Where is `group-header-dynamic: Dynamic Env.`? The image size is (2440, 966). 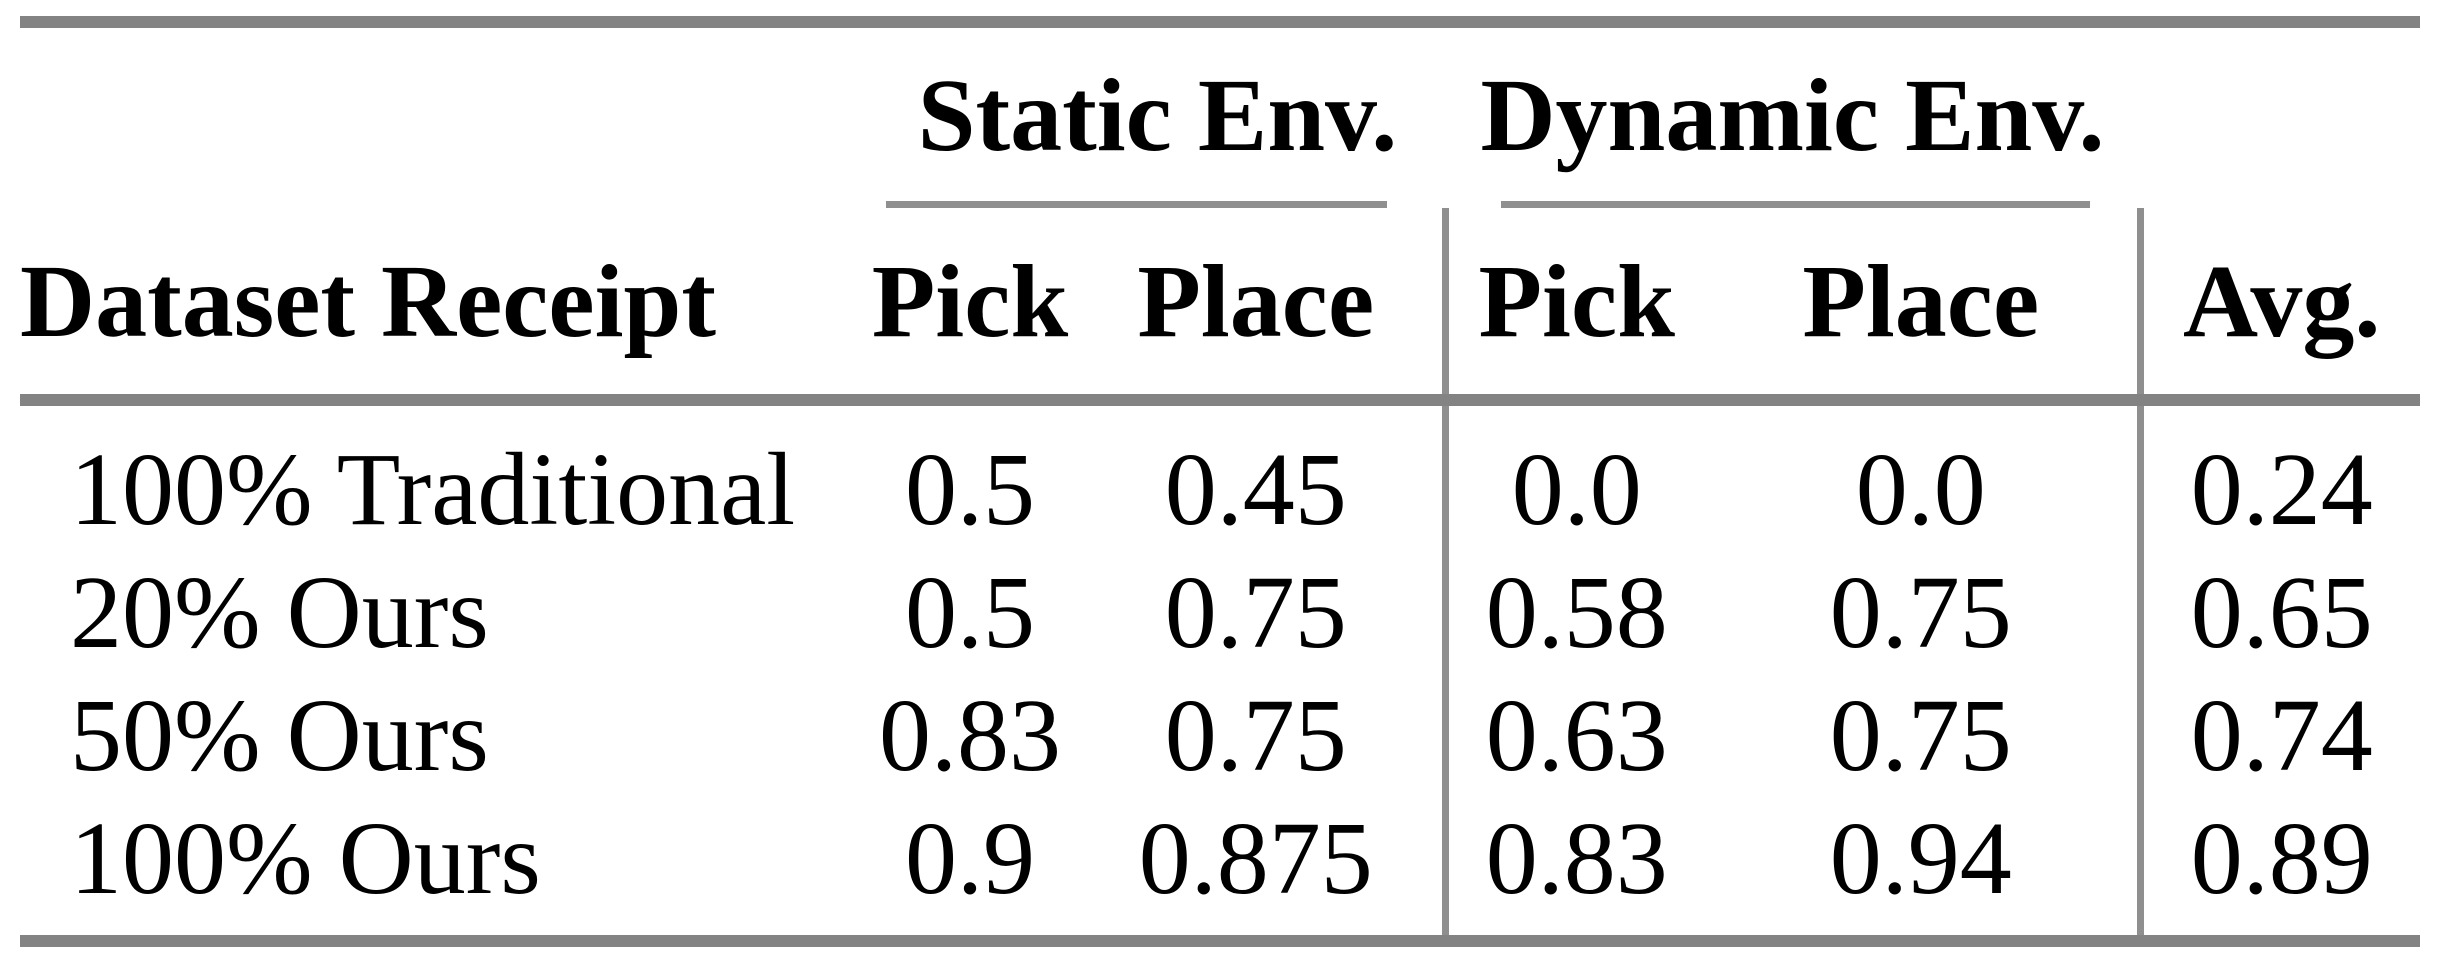
group-header-dynamic: Dynamic Env. is located at coordinates (1792, 115).